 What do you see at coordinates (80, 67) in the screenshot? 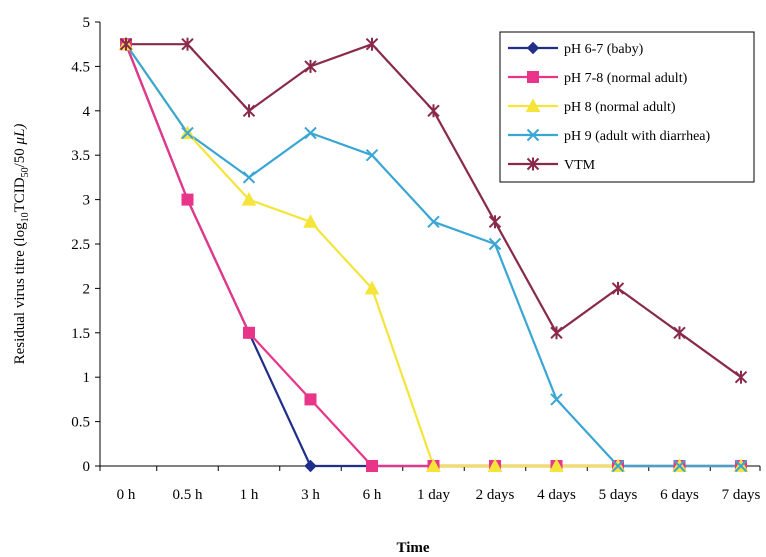
I see `y-tick-label: 4.5` at bounding box center [80, 67].